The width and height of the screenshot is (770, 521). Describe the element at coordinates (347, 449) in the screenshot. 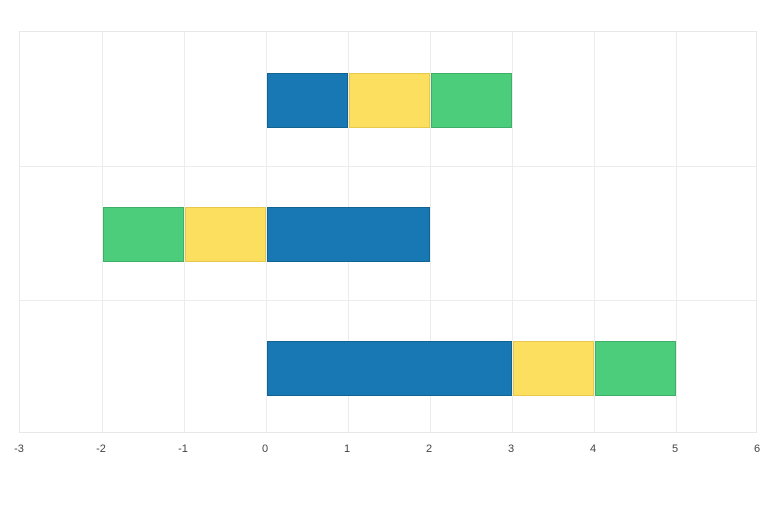

I see `x-tick-label: 1` at that location.